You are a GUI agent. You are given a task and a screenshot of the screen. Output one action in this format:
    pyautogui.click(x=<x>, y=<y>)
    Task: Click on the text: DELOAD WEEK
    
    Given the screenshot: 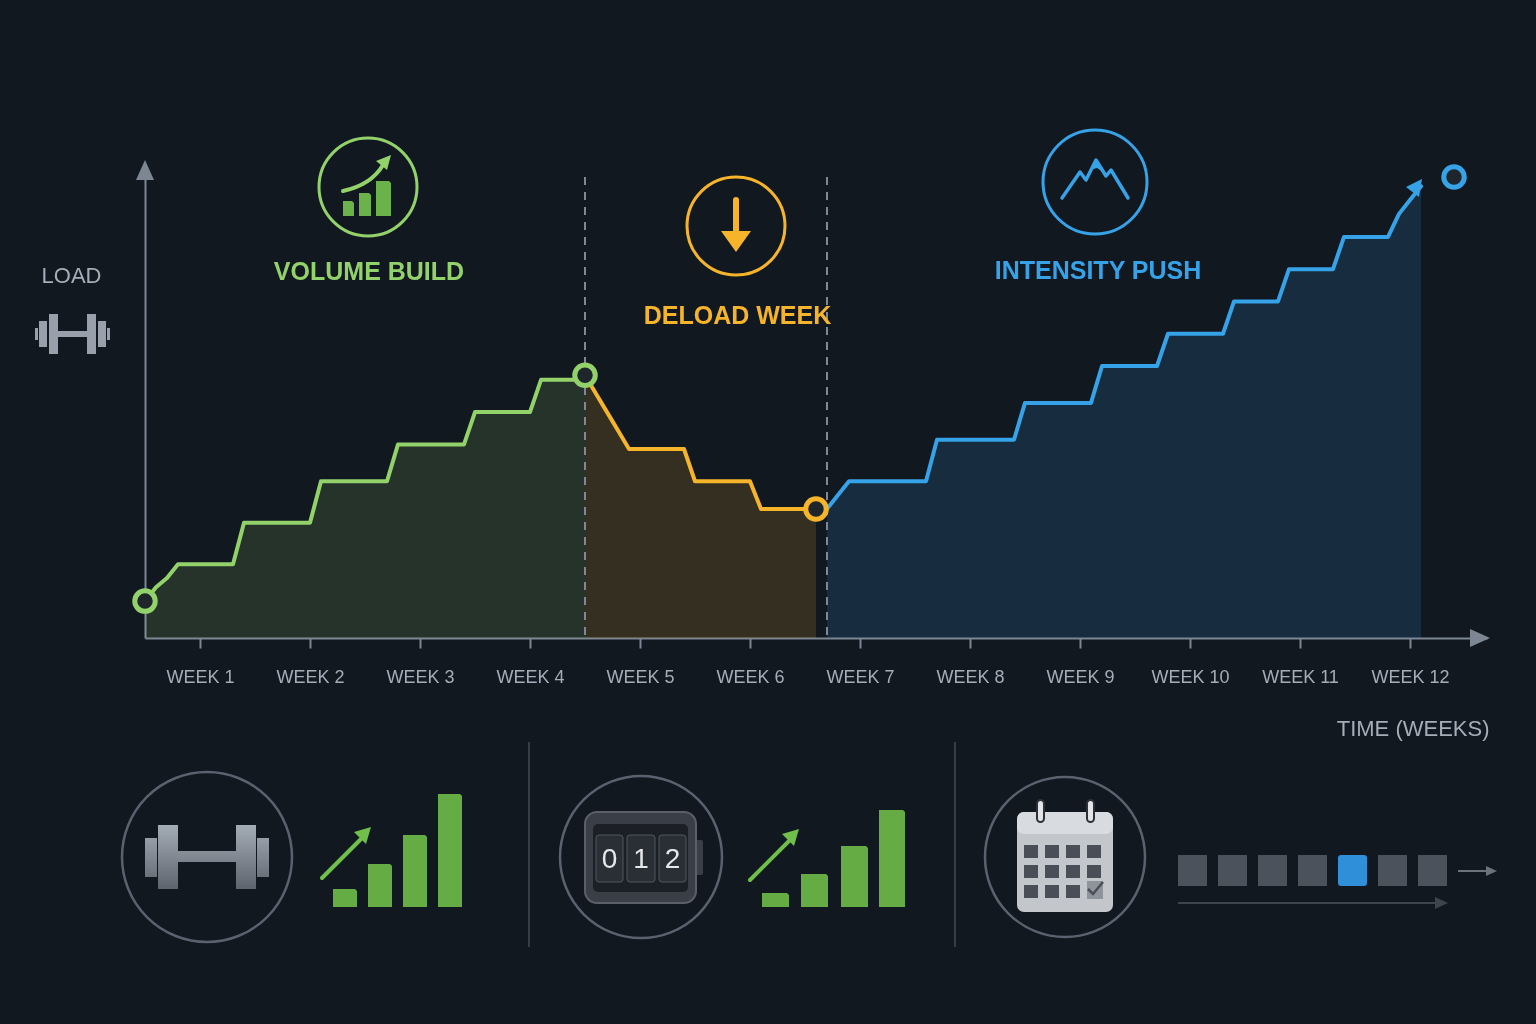 What is the action you would take?
    pyautogui.click(x=737, y=315)
    